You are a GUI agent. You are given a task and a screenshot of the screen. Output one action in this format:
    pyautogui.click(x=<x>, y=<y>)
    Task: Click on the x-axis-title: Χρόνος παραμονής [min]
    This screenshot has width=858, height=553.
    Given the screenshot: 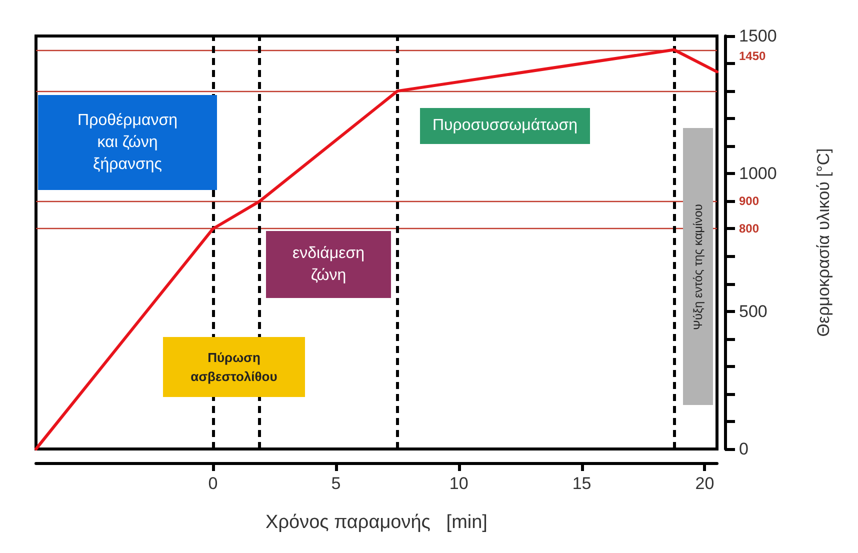 What is the action you would take?
    pyautogui.click(x=377, y=522)
    